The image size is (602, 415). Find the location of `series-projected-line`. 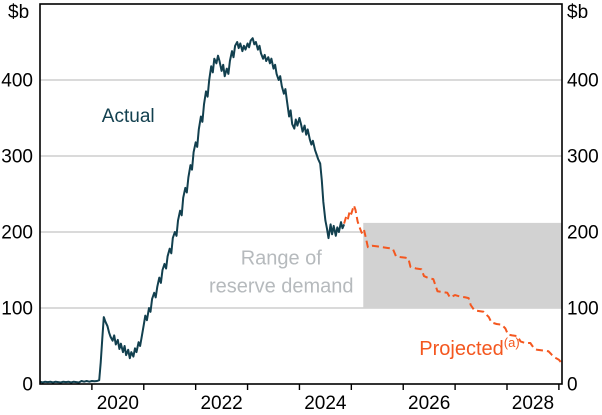

series-projected-line is located at coordinates (453, 284).